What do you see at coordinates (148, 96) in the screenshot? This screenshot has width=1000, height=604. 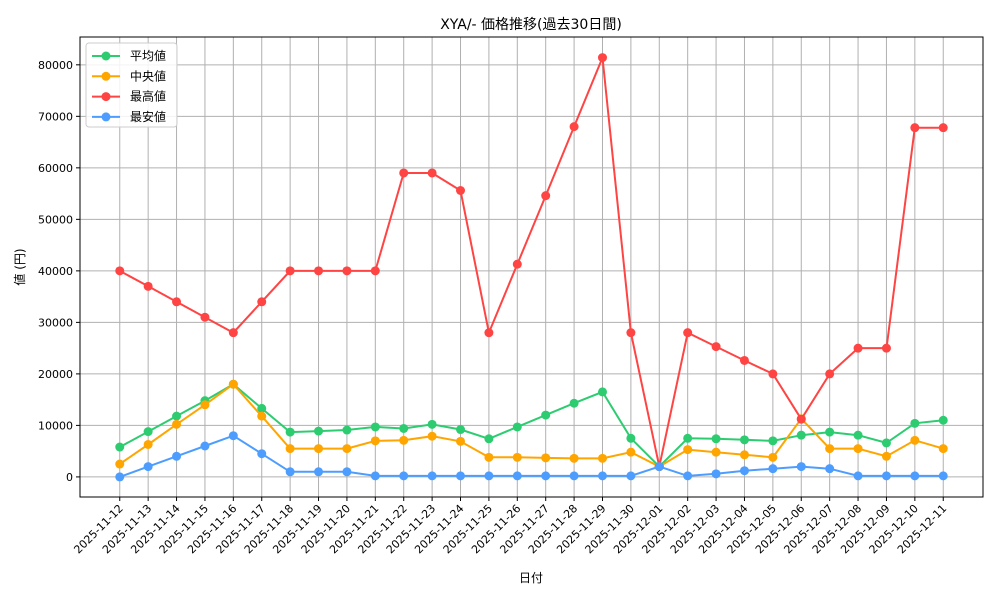 I see `legend-label: 最高値` at bounding box center [148, 96].